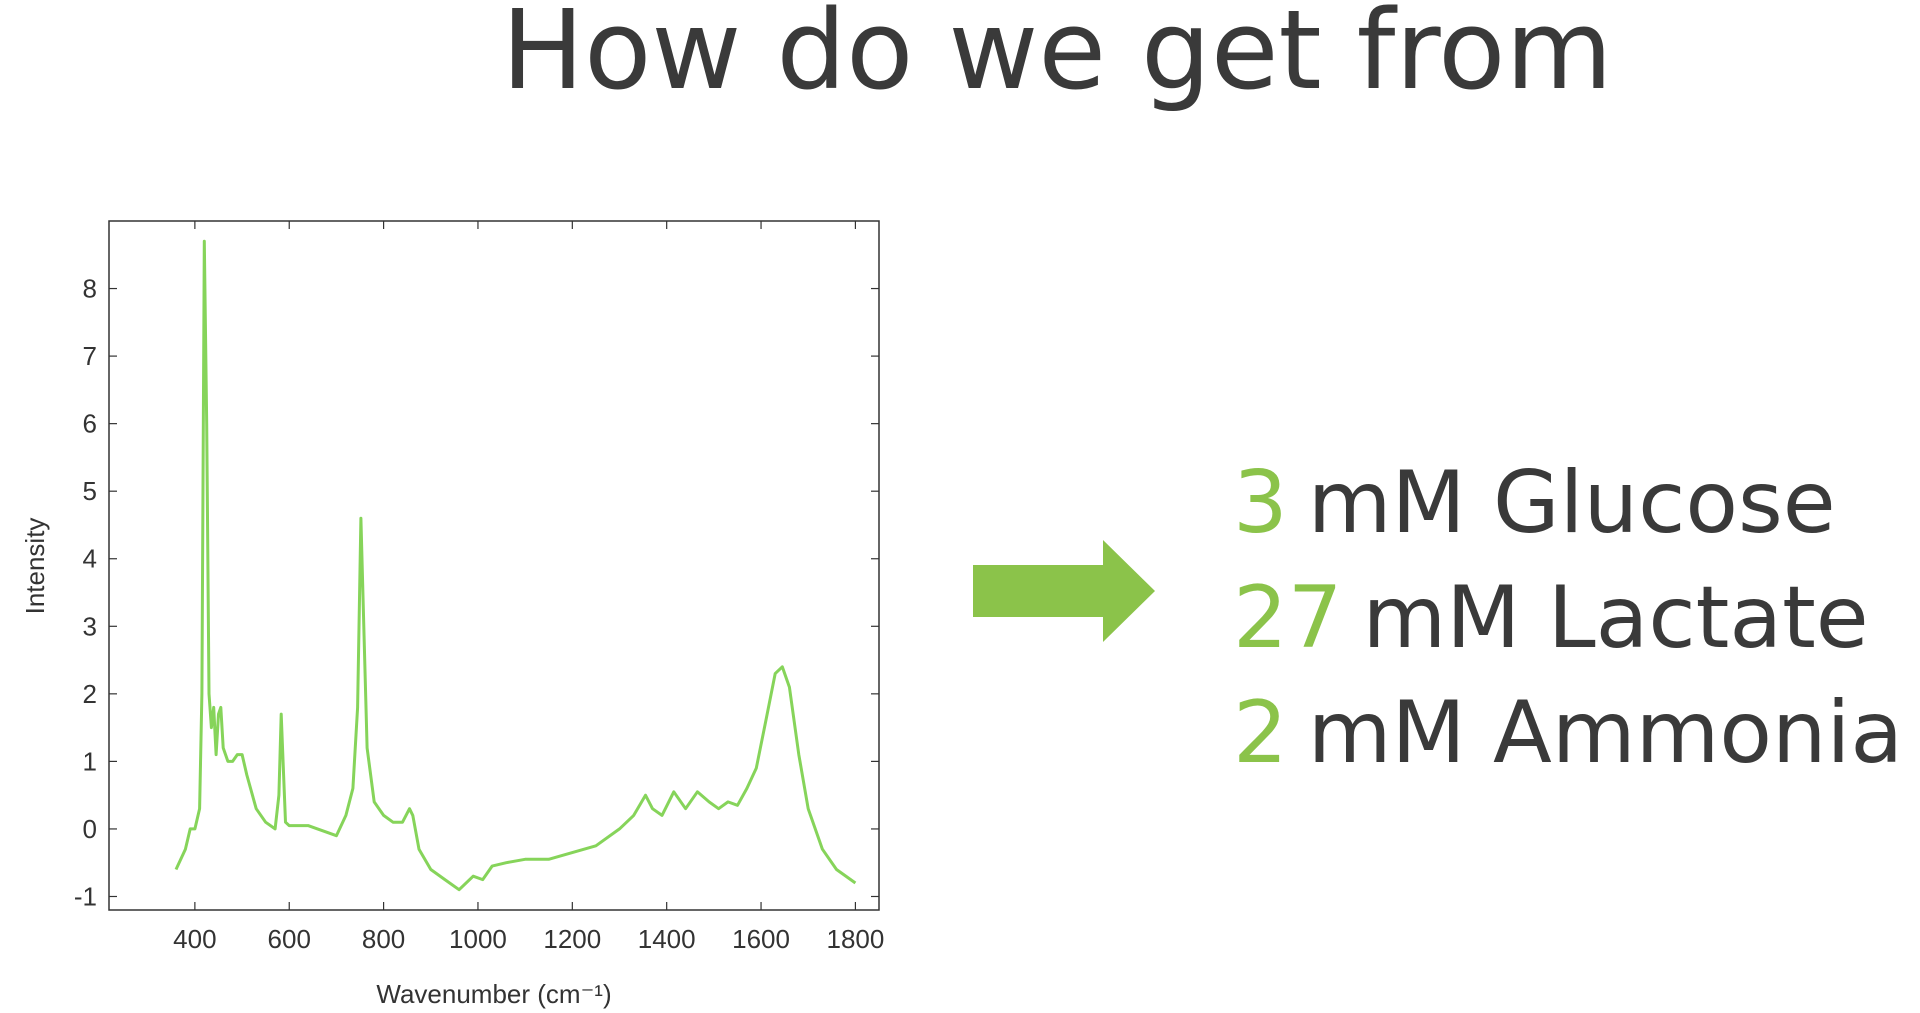 The image size is (1920, 1013). What do you see at coordinates (289, 939) in the screenshot?
I see `x-tick-label: 600` at bounding box center [289, 939].